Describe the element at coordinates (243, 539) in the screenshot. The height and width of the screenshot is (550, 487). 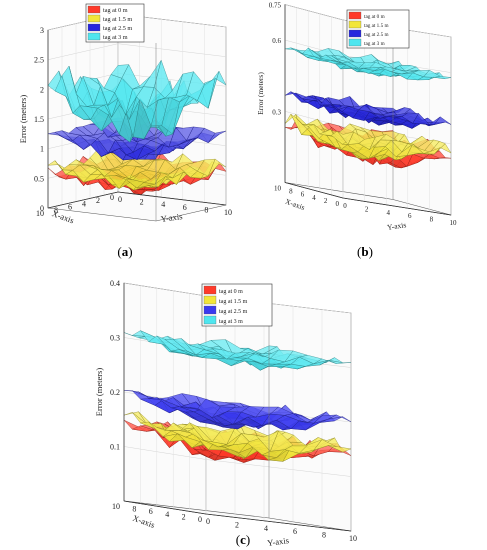
I see `caption-c: (c)` at that location.